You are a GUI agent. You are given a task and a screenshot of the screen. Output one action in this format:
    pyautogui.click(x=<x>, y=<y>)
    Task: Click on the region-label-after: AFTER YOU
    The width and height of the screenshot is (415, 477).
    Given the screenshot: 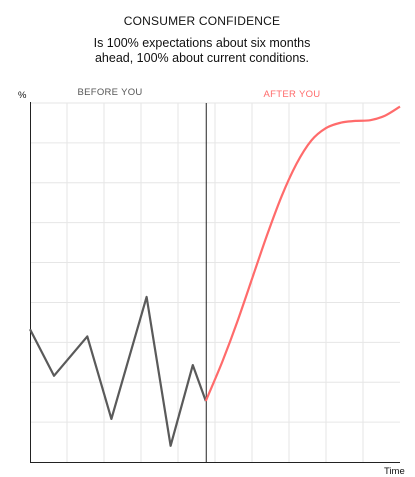 What is the action you would take?
    pyautogui.click(x=292, y=94)
    